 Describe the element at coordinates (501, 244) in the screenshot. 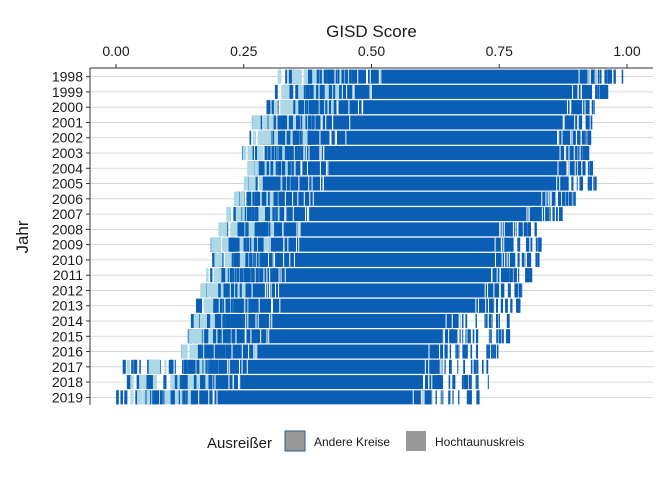

I see `strip-gap-2009` at that location.